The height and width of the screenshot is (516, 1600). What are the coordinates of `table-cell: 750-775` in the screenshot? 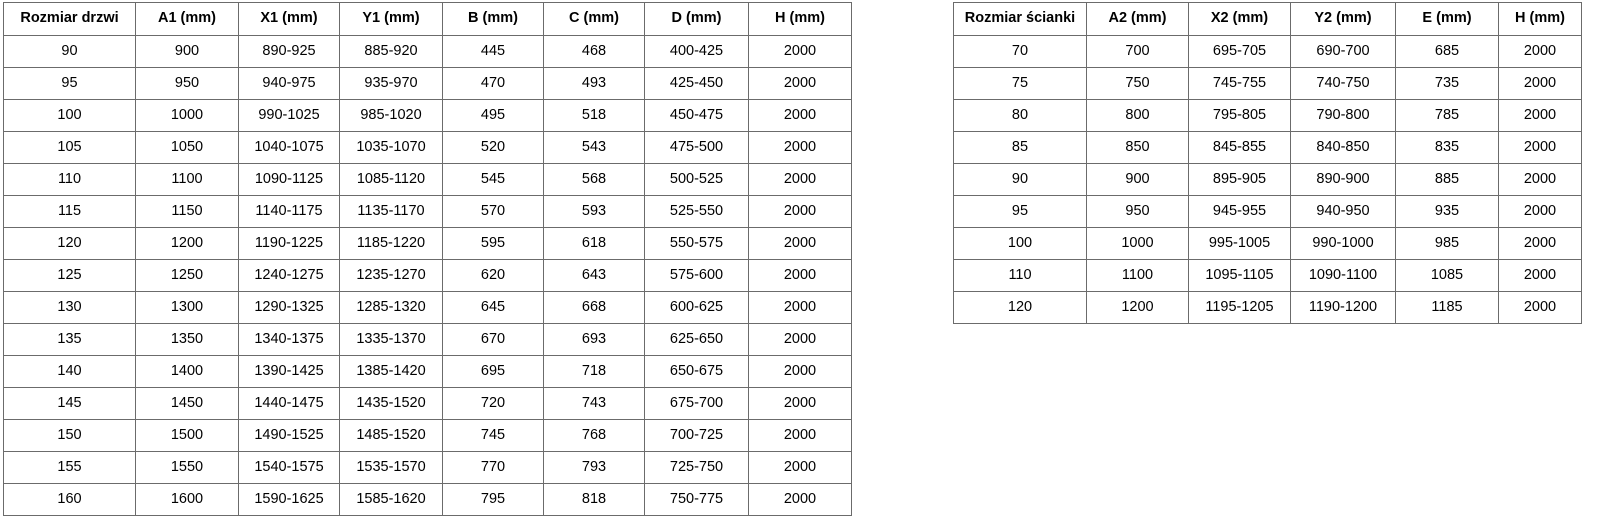 It's located at (696, 499).